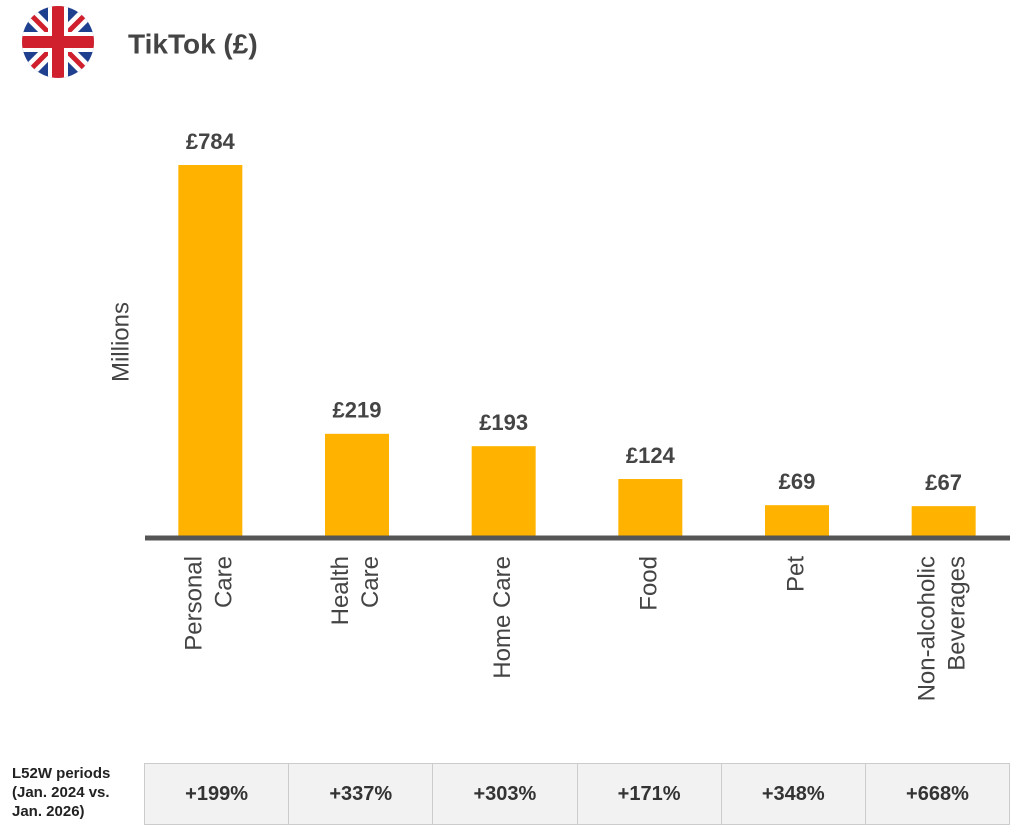  Describe the element at coordinates (120, 342) in the screenshot. I see `y-axis-label: Millions` at that location.